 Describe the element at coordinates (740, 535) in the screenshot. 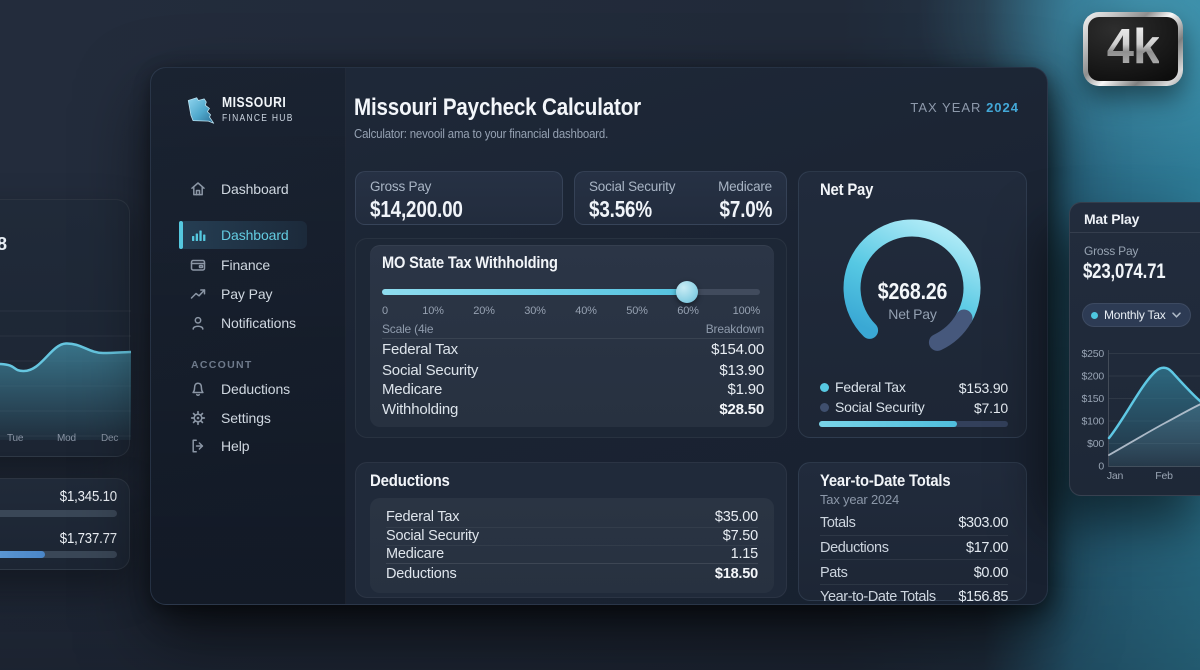

I see `row-value: $7.50` at that location.